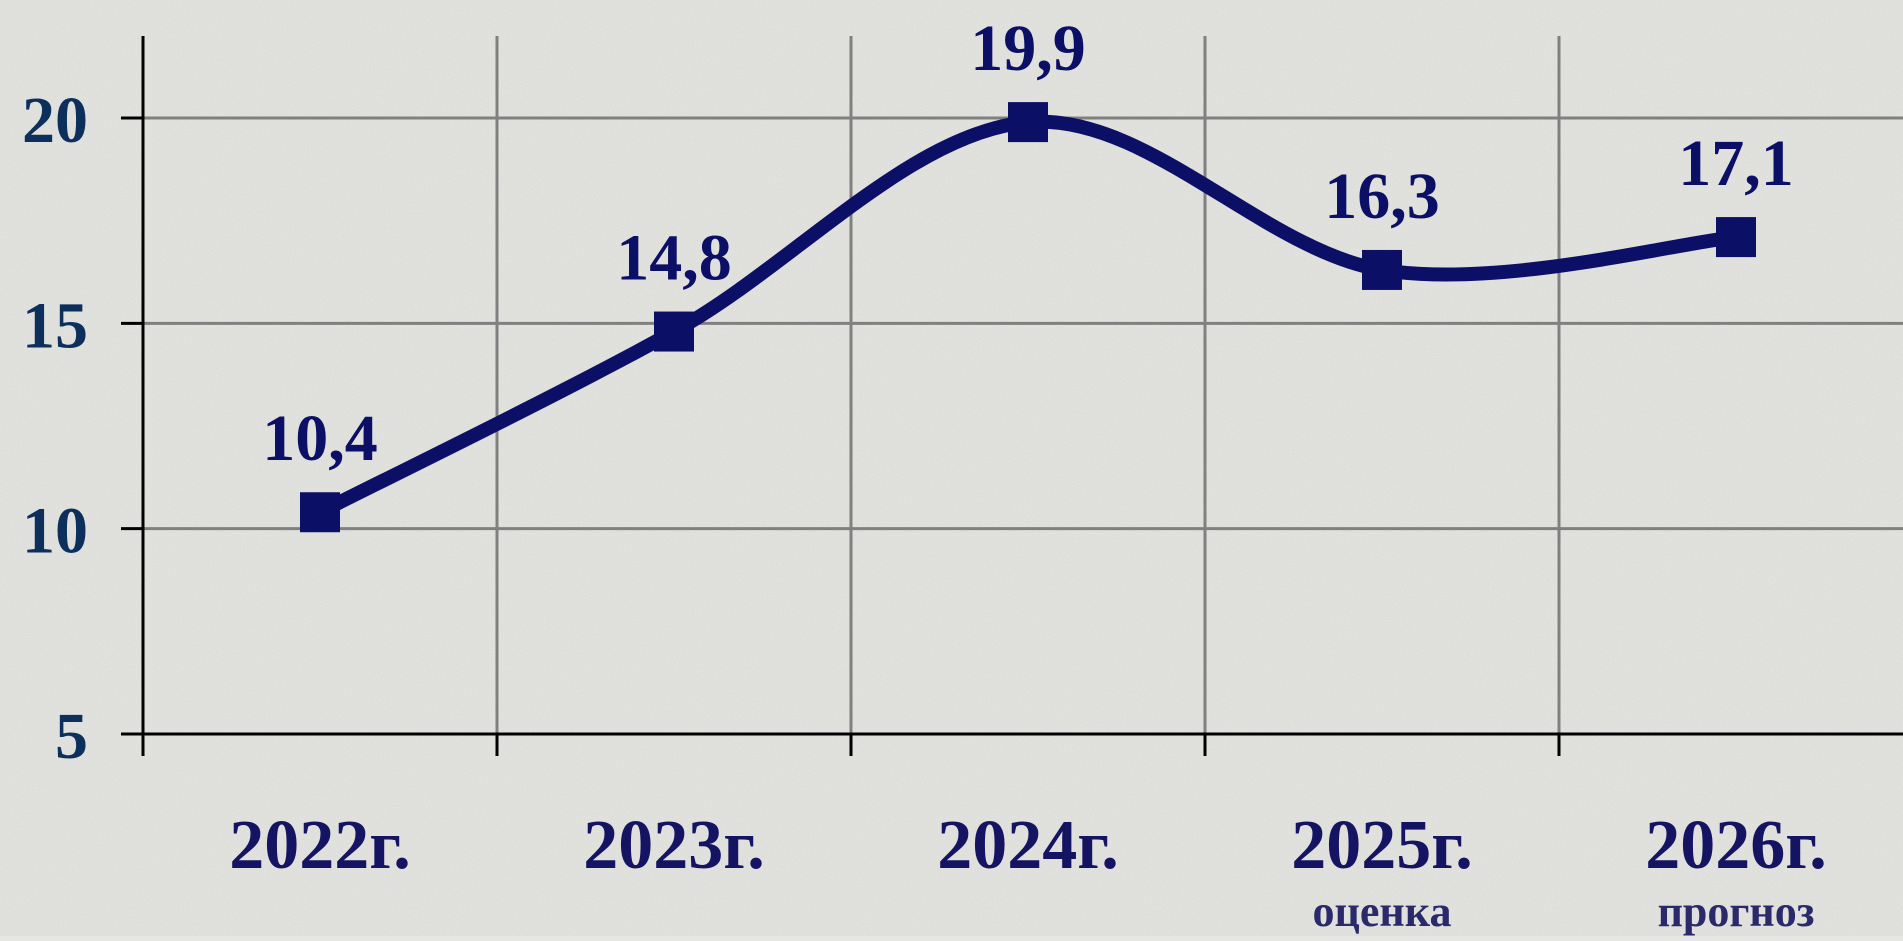 The width and height of the screenshot is (1903, 941). I want to click on x-tick-sublabel-3: оценка, so click(1382, 911).